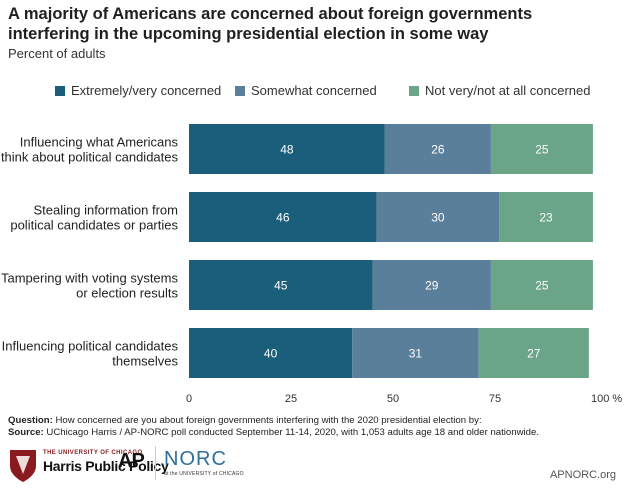 Image resolution: width=624 pixels, height=490 pixels. I want to click on legend-item-somewhat: Somewhat concerned, so click(306, 90).